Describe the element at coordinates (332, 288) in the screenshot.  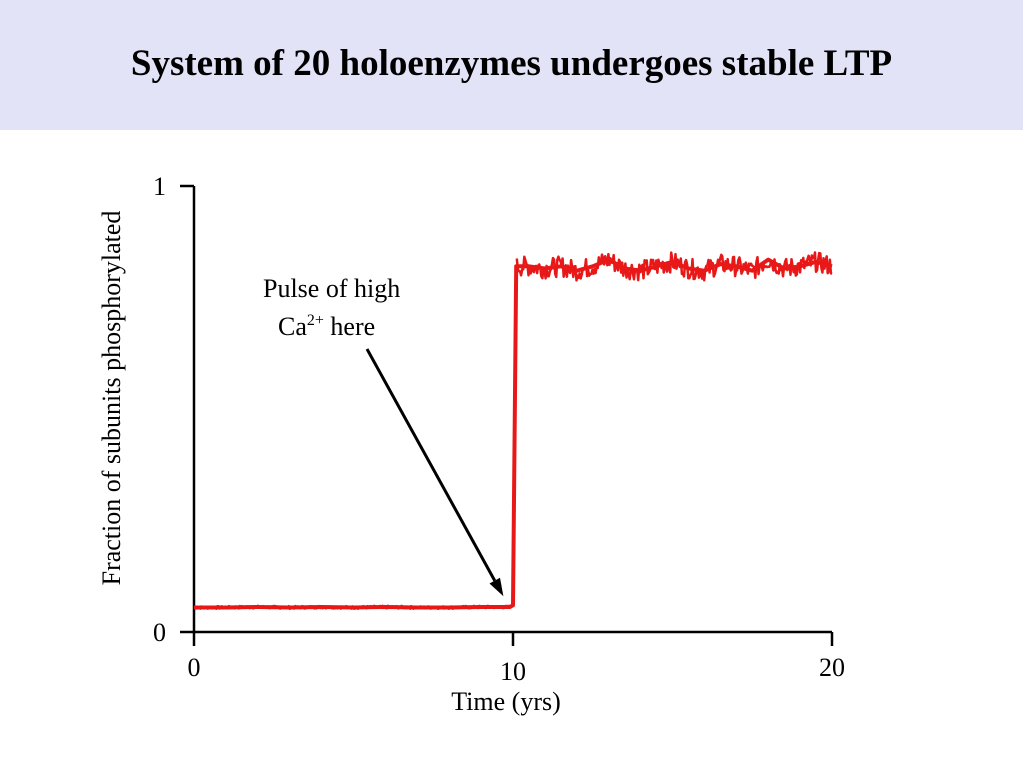
I see `annotation-line-1: Pulse of high` at that location.